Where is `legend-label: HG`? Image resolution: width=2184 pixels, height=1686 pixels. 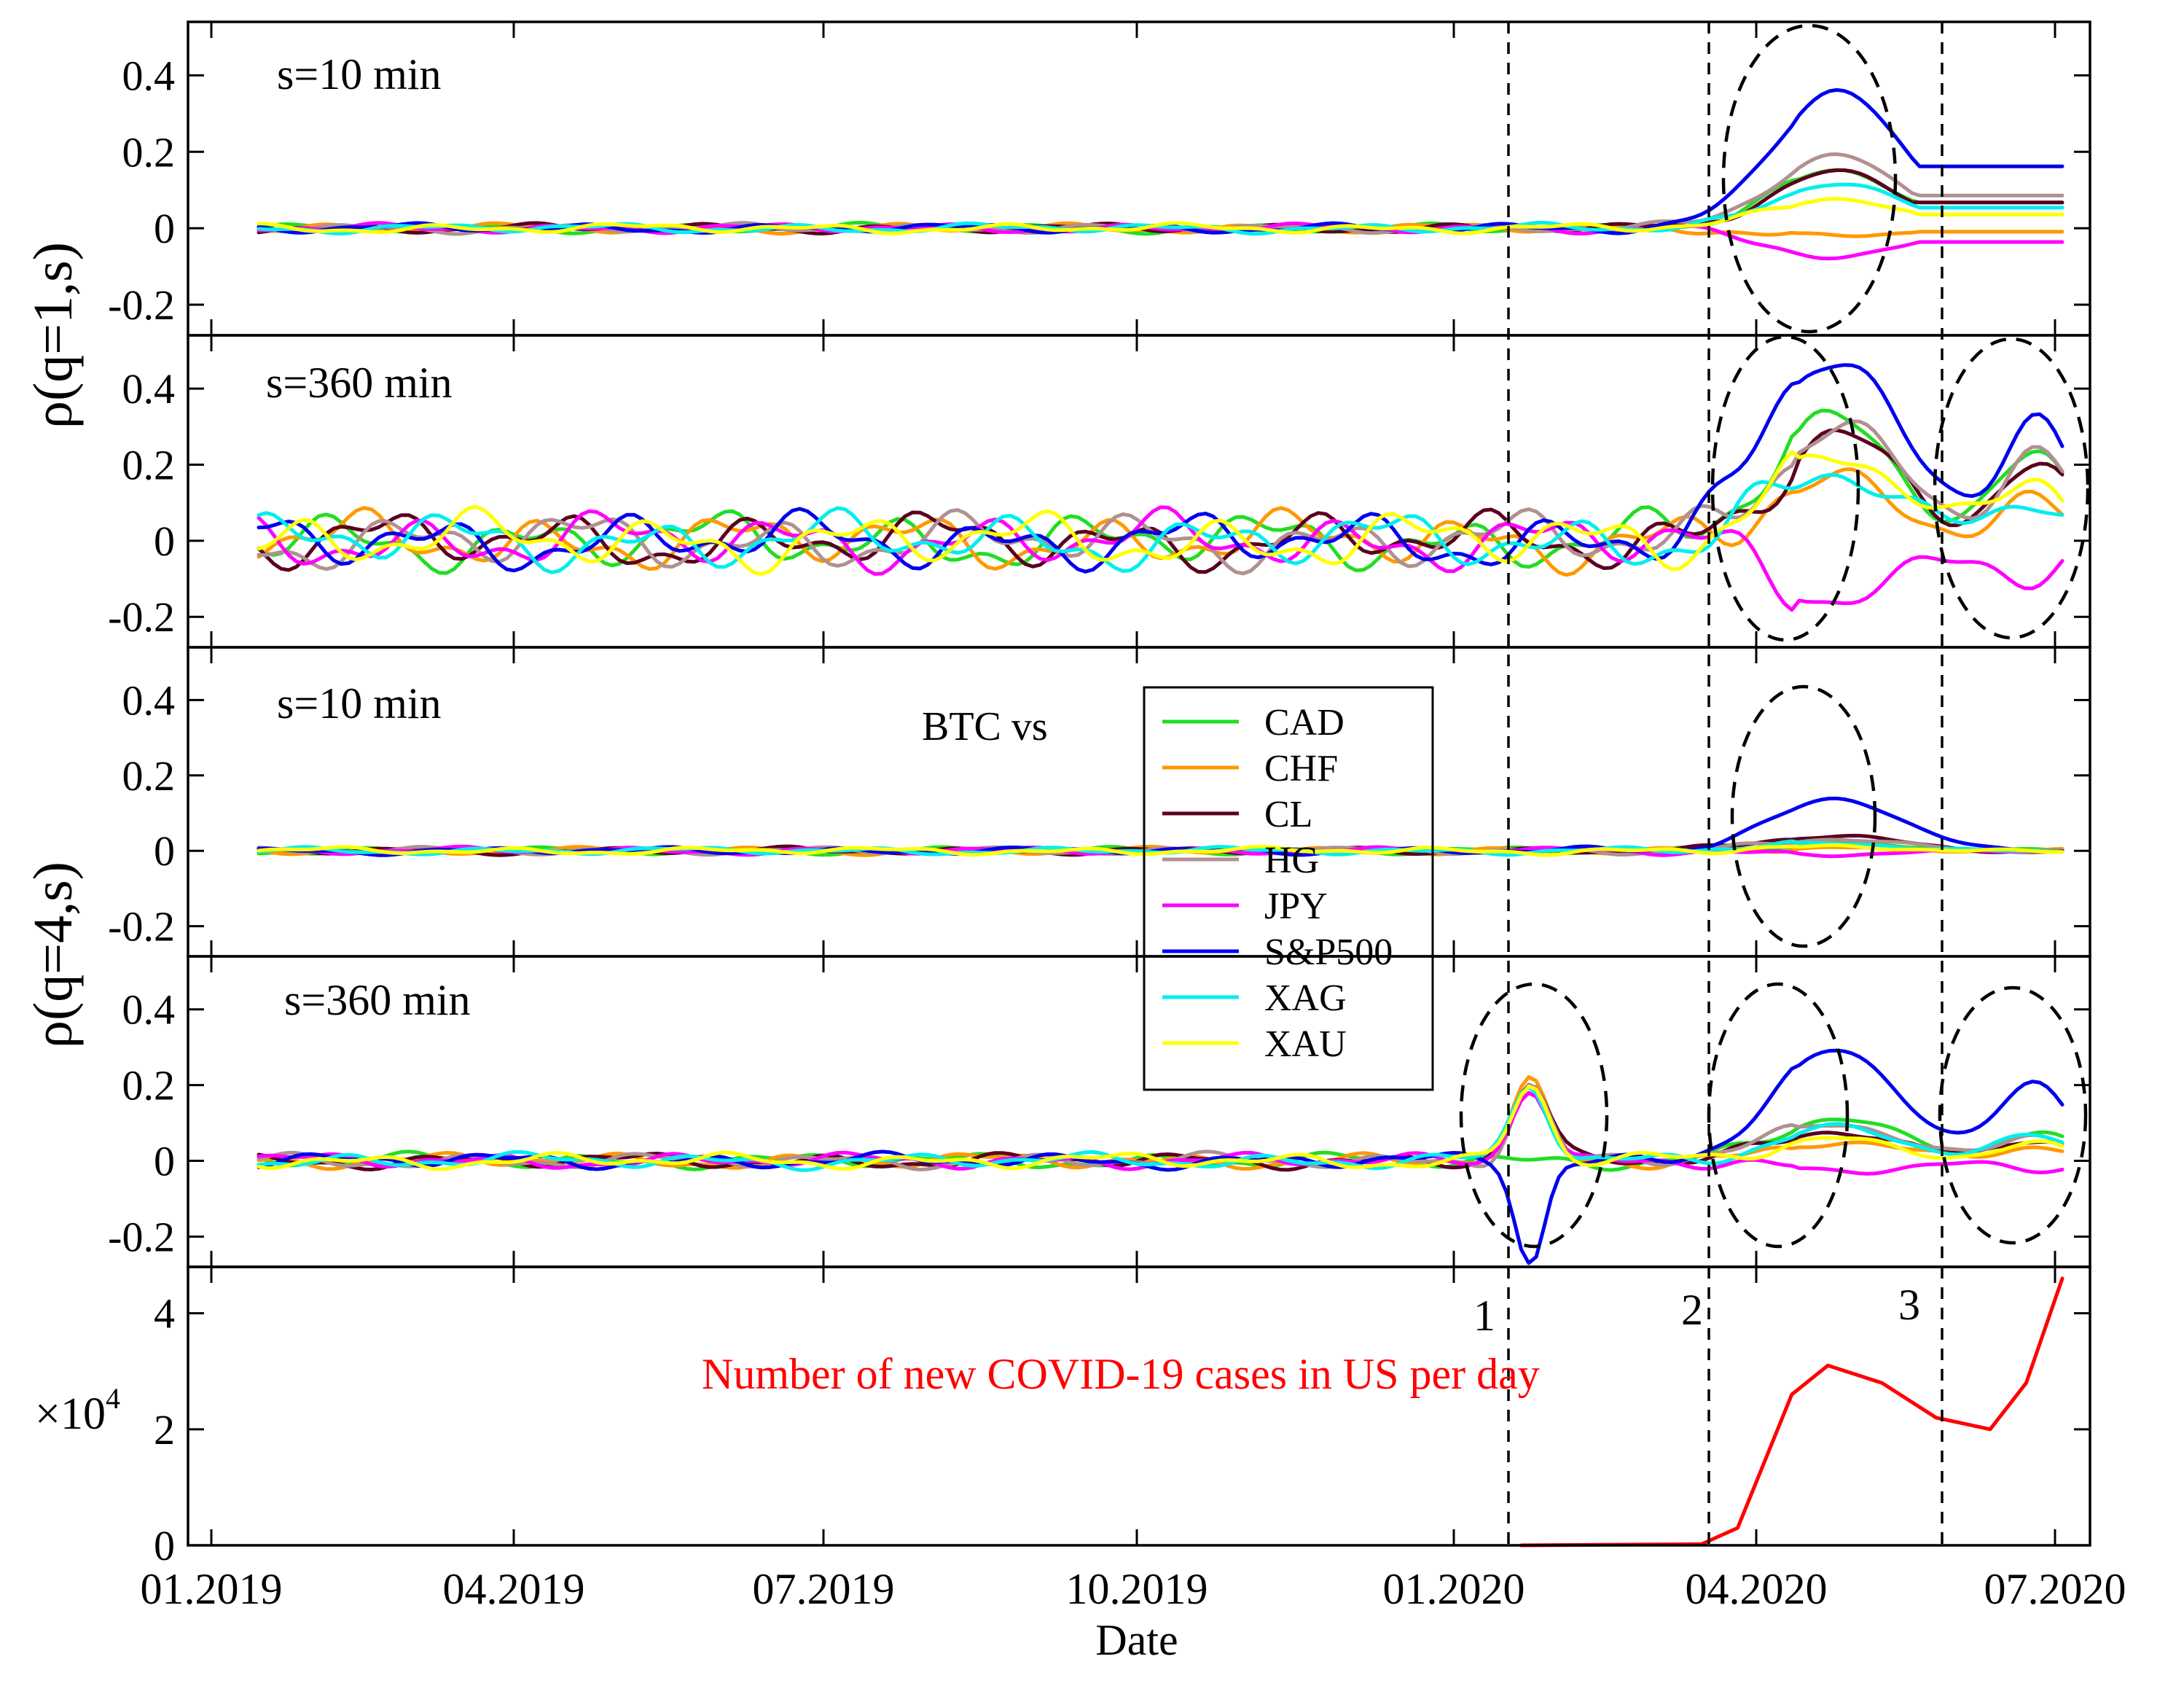
legend-label: HG is located at coordinates (1291, 860).